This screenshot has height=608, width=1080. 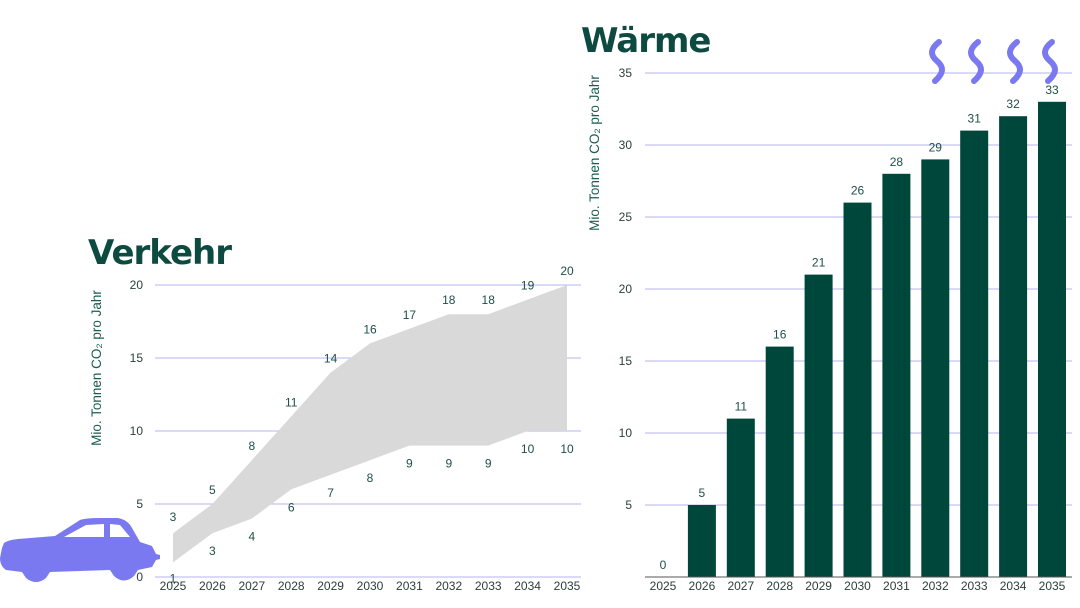 I want to click on waerme-y-ticks: 5 10 15 20 25 30 35, so click(x=626, y=289).